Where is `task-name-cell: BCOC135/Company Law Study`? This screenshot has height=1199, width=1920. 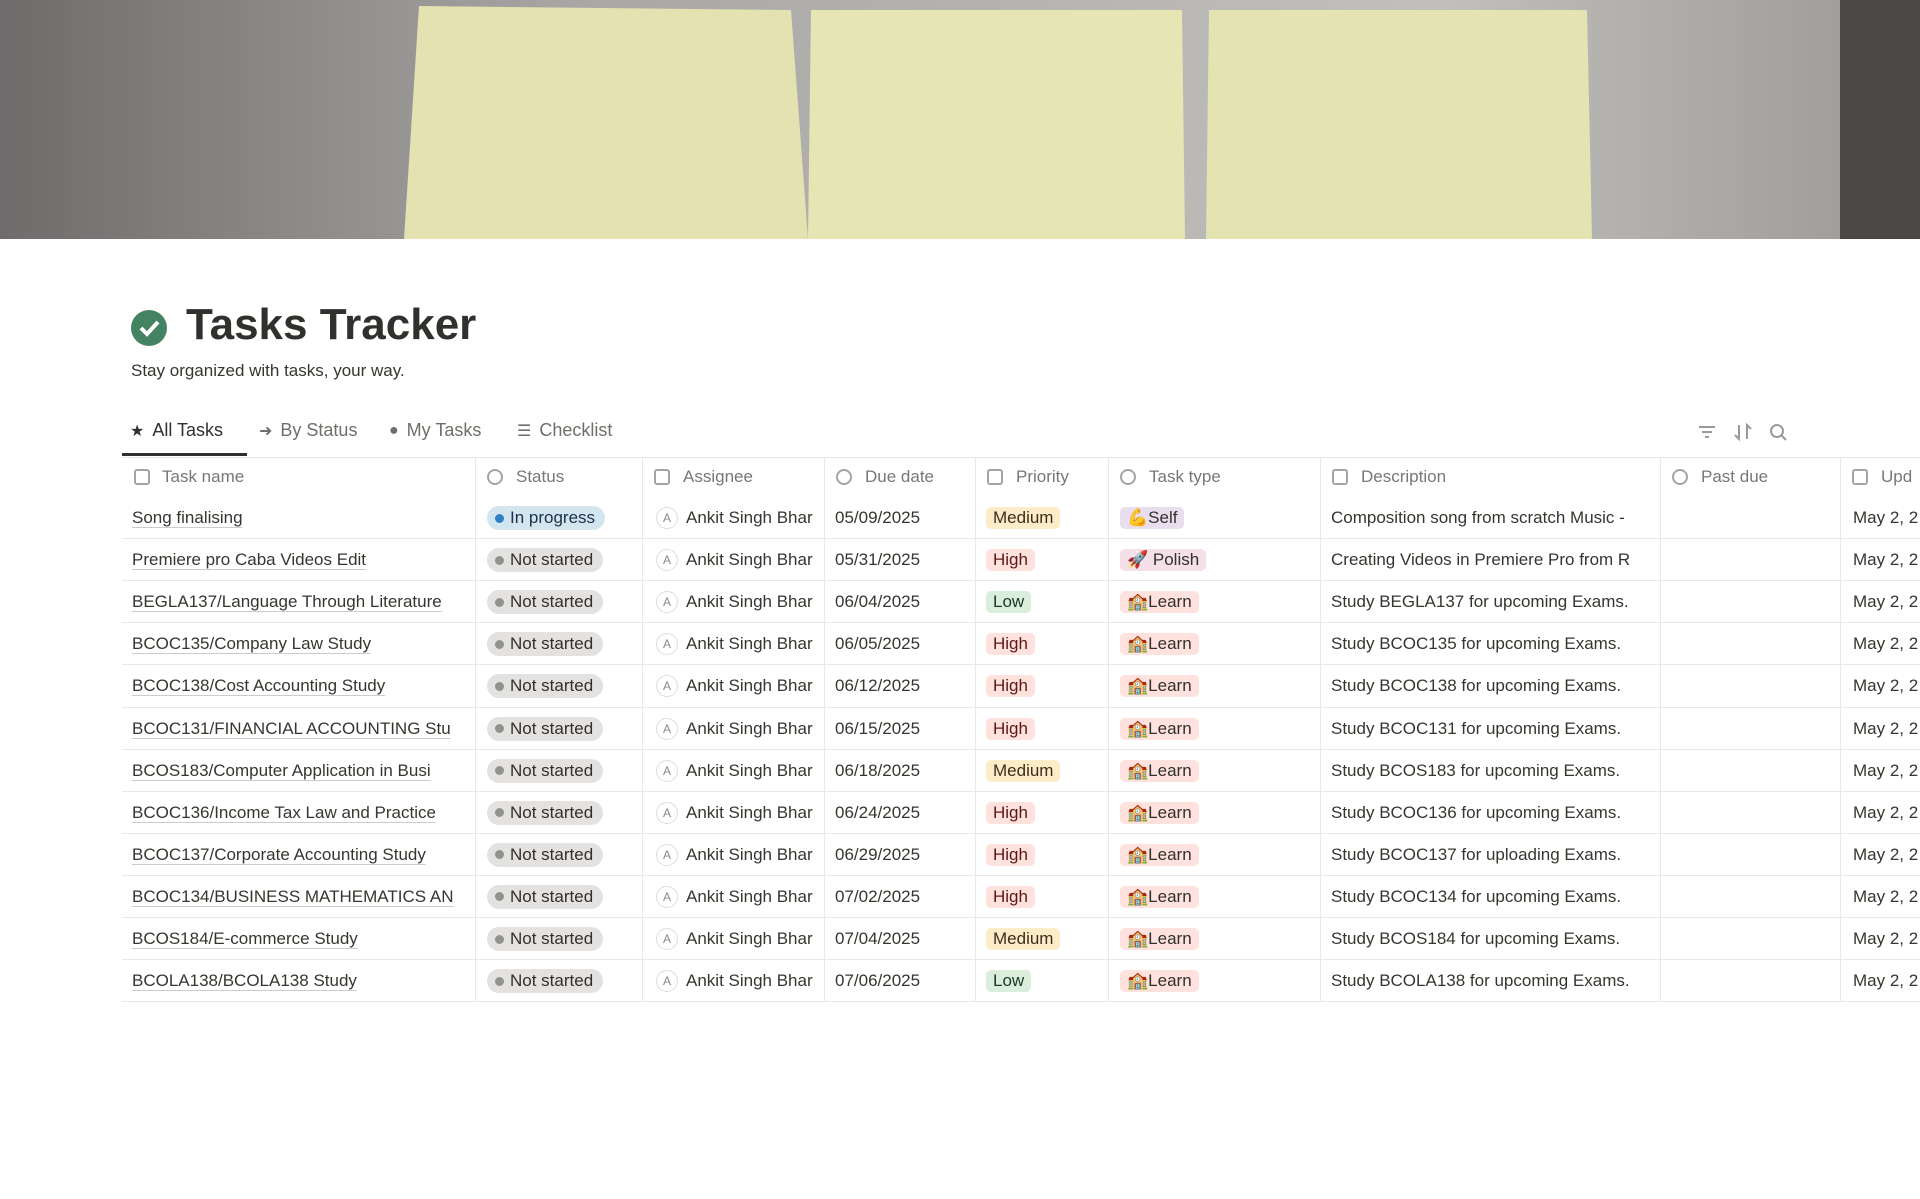 task-name-cell: BCOC135/Company Law Study is located at coordinates (298, 644).